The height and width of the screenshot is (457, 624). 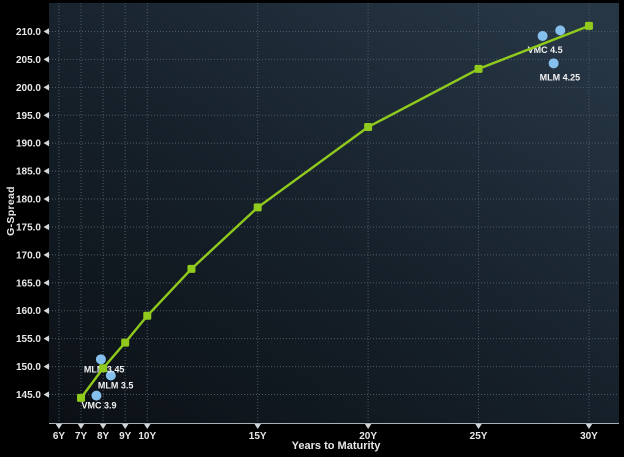 What do you see at coordinates (46, 199) in the screenshot?
I see `y-tick-mark-180.0` at bounding box center [46, 199].